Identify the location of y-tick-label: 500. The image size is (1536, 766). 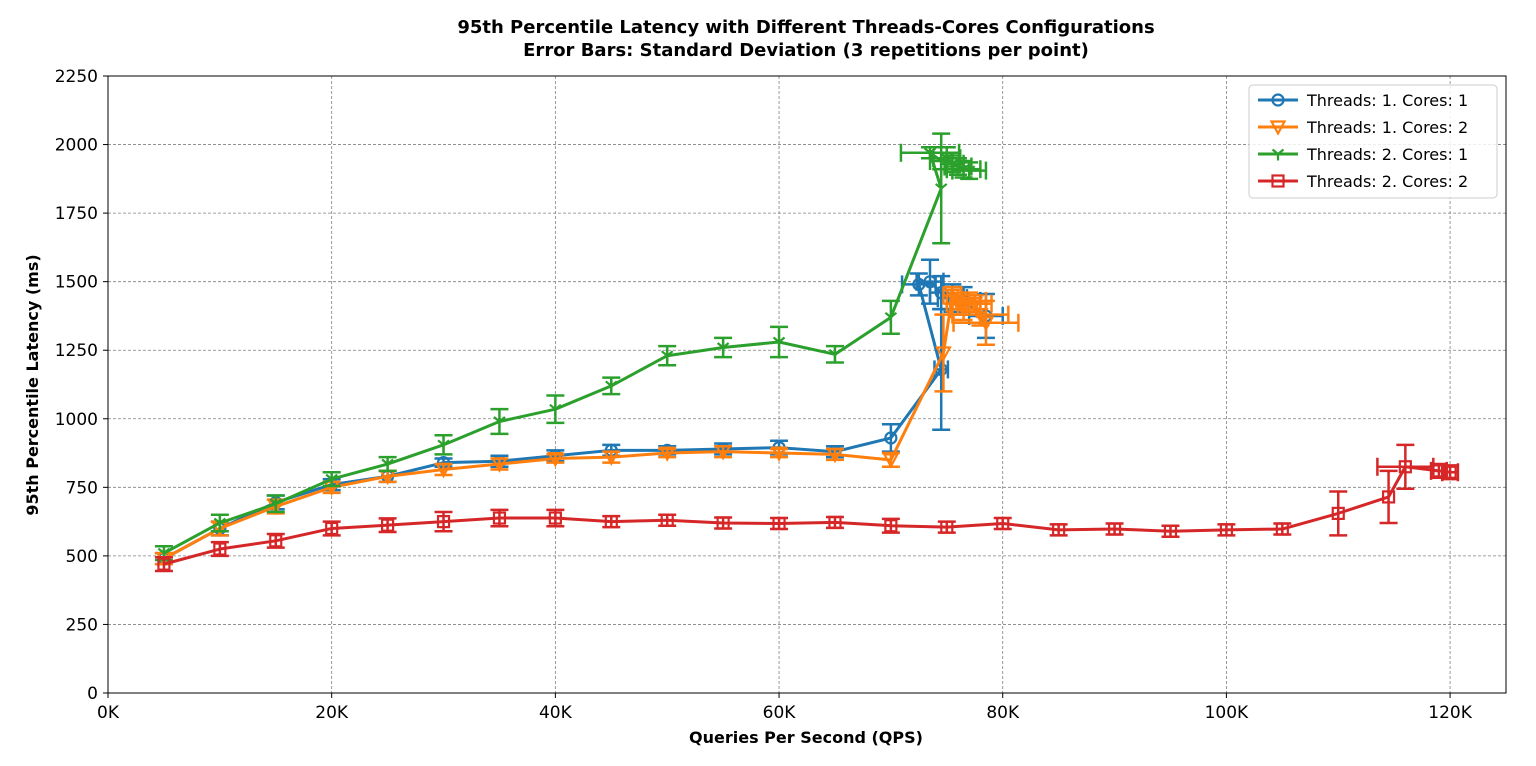
(82, 557).